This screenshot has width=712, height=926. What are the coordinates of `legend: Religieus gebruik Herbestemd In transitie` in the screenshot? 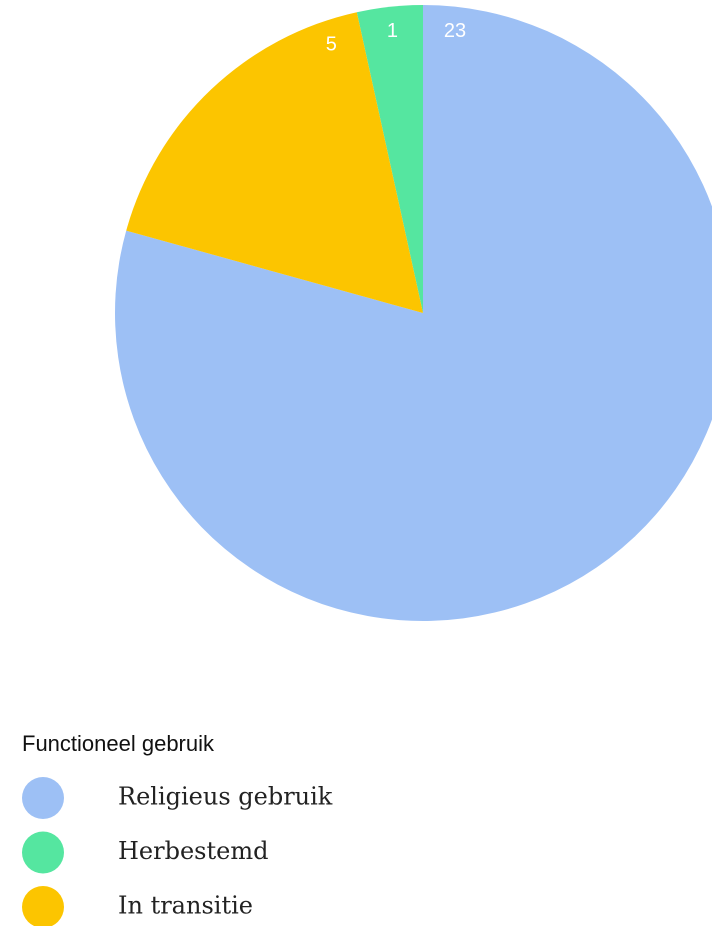 It's located at (177, 851).